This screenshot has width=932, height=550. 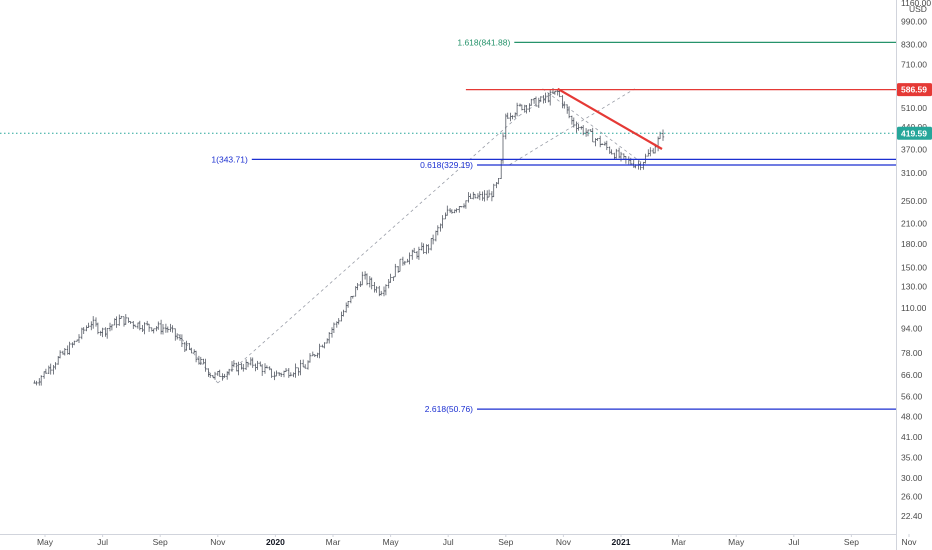 I want to click on y-tick-label: 510.00, so click(x=914, y=108).